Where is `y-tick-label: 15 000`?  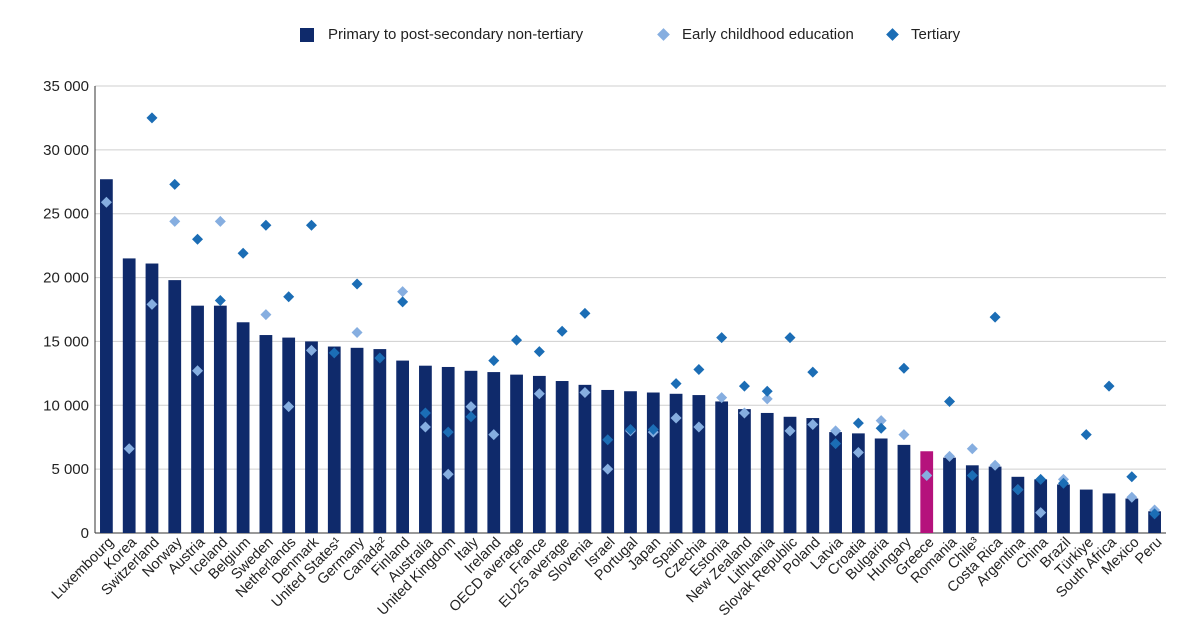
y-tick-label: 15 000 is located at coordinates (66, 341).